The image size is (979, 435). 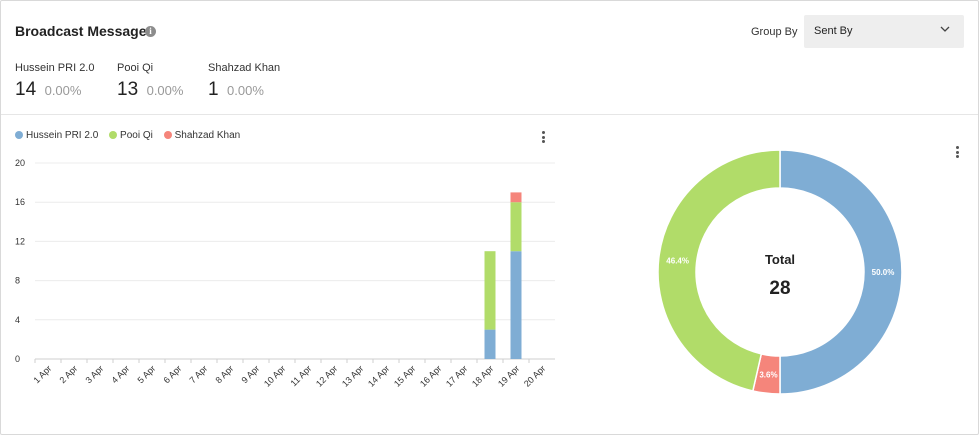 What do you see at coordinates (833, 31) in the screenshot?
I see `group-by-value: Sent By` at bounding box center [833, 31].